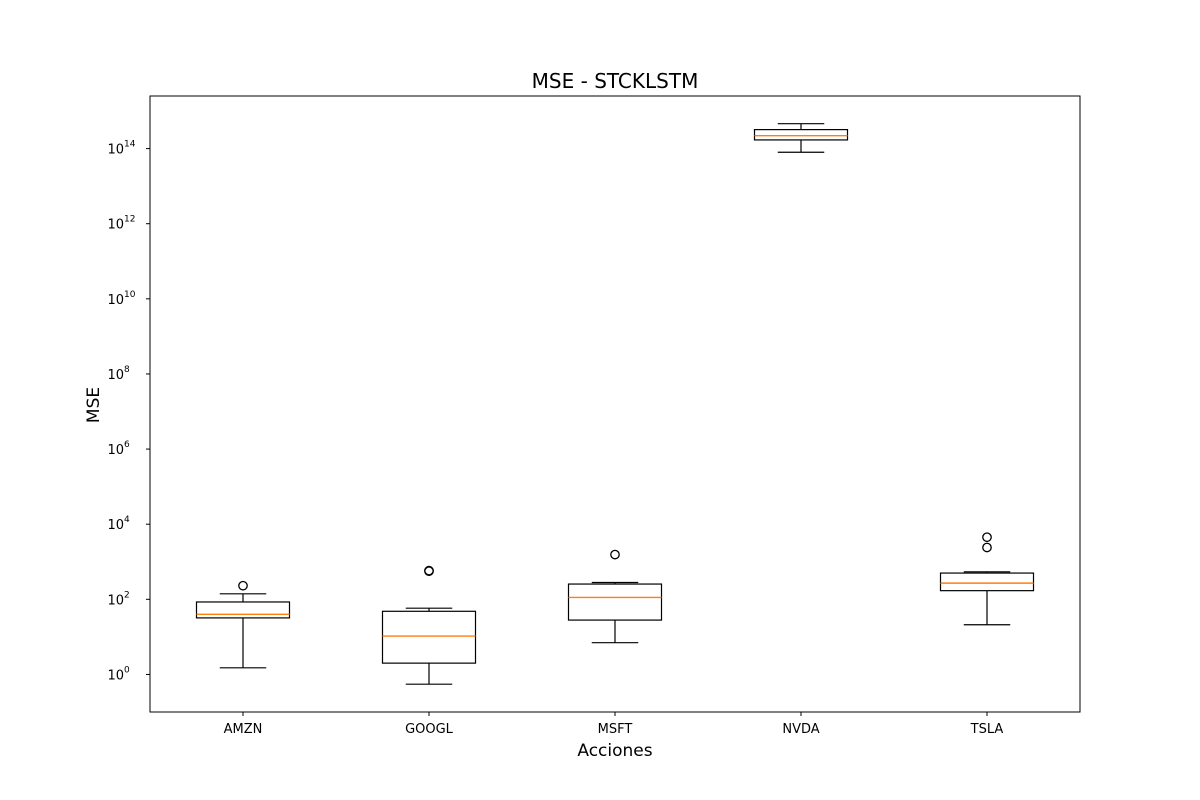 Image resolution: width=1200 pixels, height=800 pixels. What do you see at coordinates (987, 729) in the screenshot?
I see `x-tick-label: TSLA` at bounding box center [987, 729].